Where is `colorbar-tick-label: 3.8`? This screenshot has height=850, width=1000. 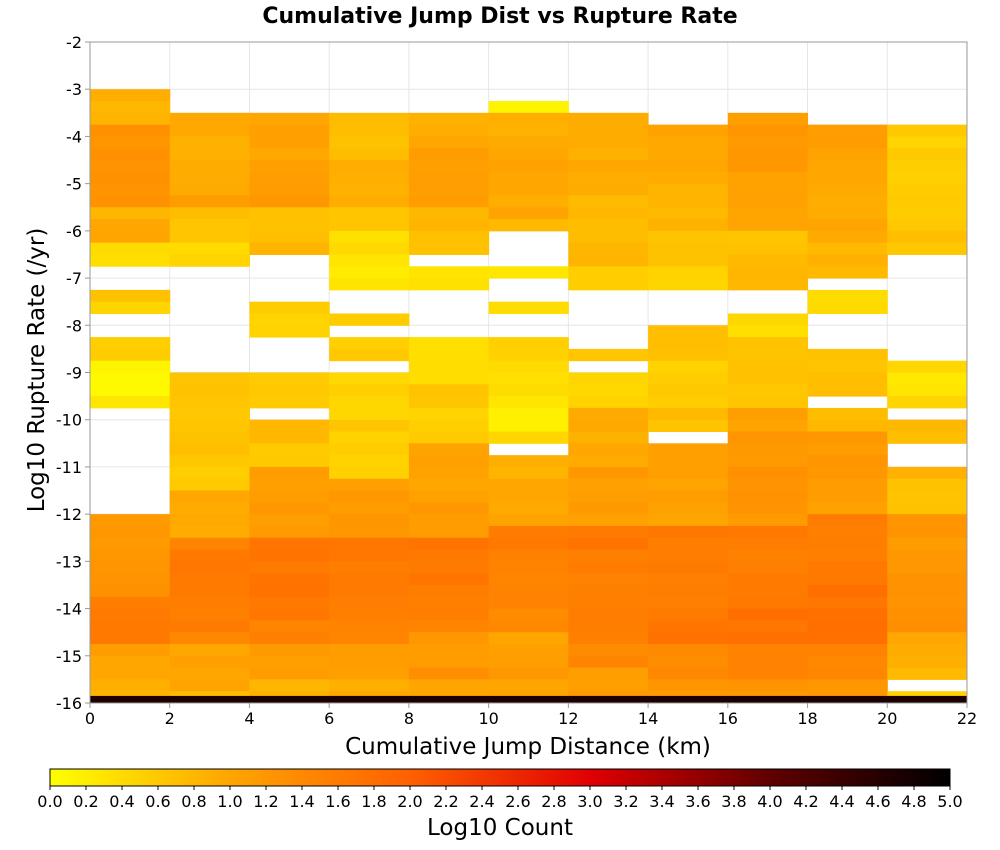
colorbar-tick-label: 3.8 is located at coordinates (733, 801).